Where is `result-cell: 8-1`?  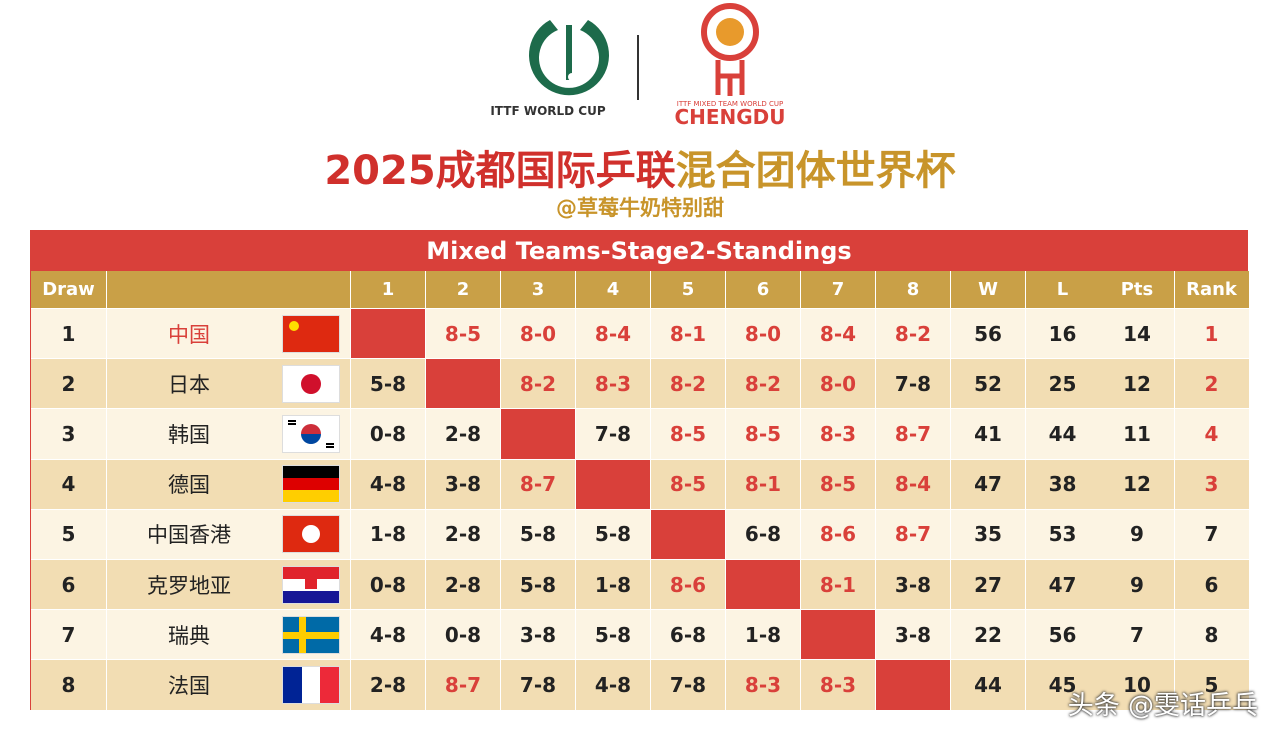
result-cell: 8-1 is located at coordinates (688, 334).